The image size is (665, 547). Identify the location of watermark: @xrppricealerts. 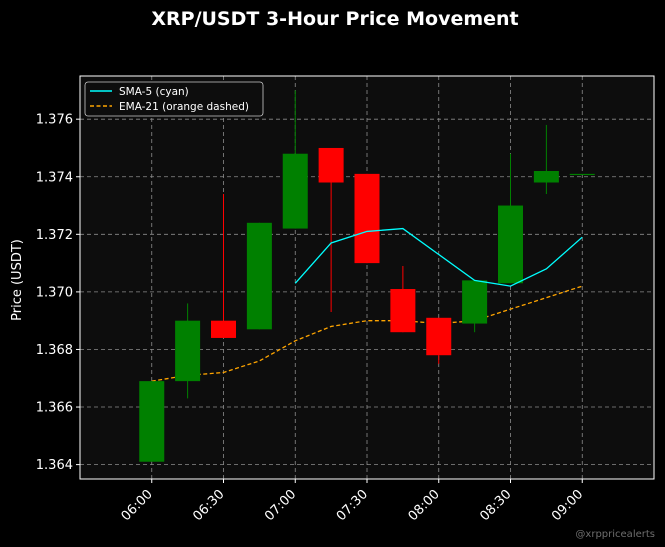
(615, 534).